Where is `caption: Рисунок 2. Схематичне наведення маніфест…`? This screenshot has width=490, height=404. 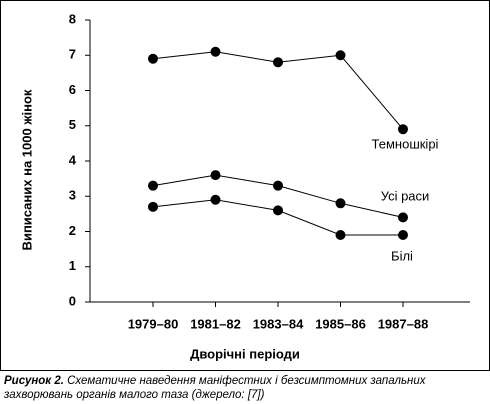 caption: Рисунок 2. Схематичне наведення маніфест… is located at coordinates (246, 388).